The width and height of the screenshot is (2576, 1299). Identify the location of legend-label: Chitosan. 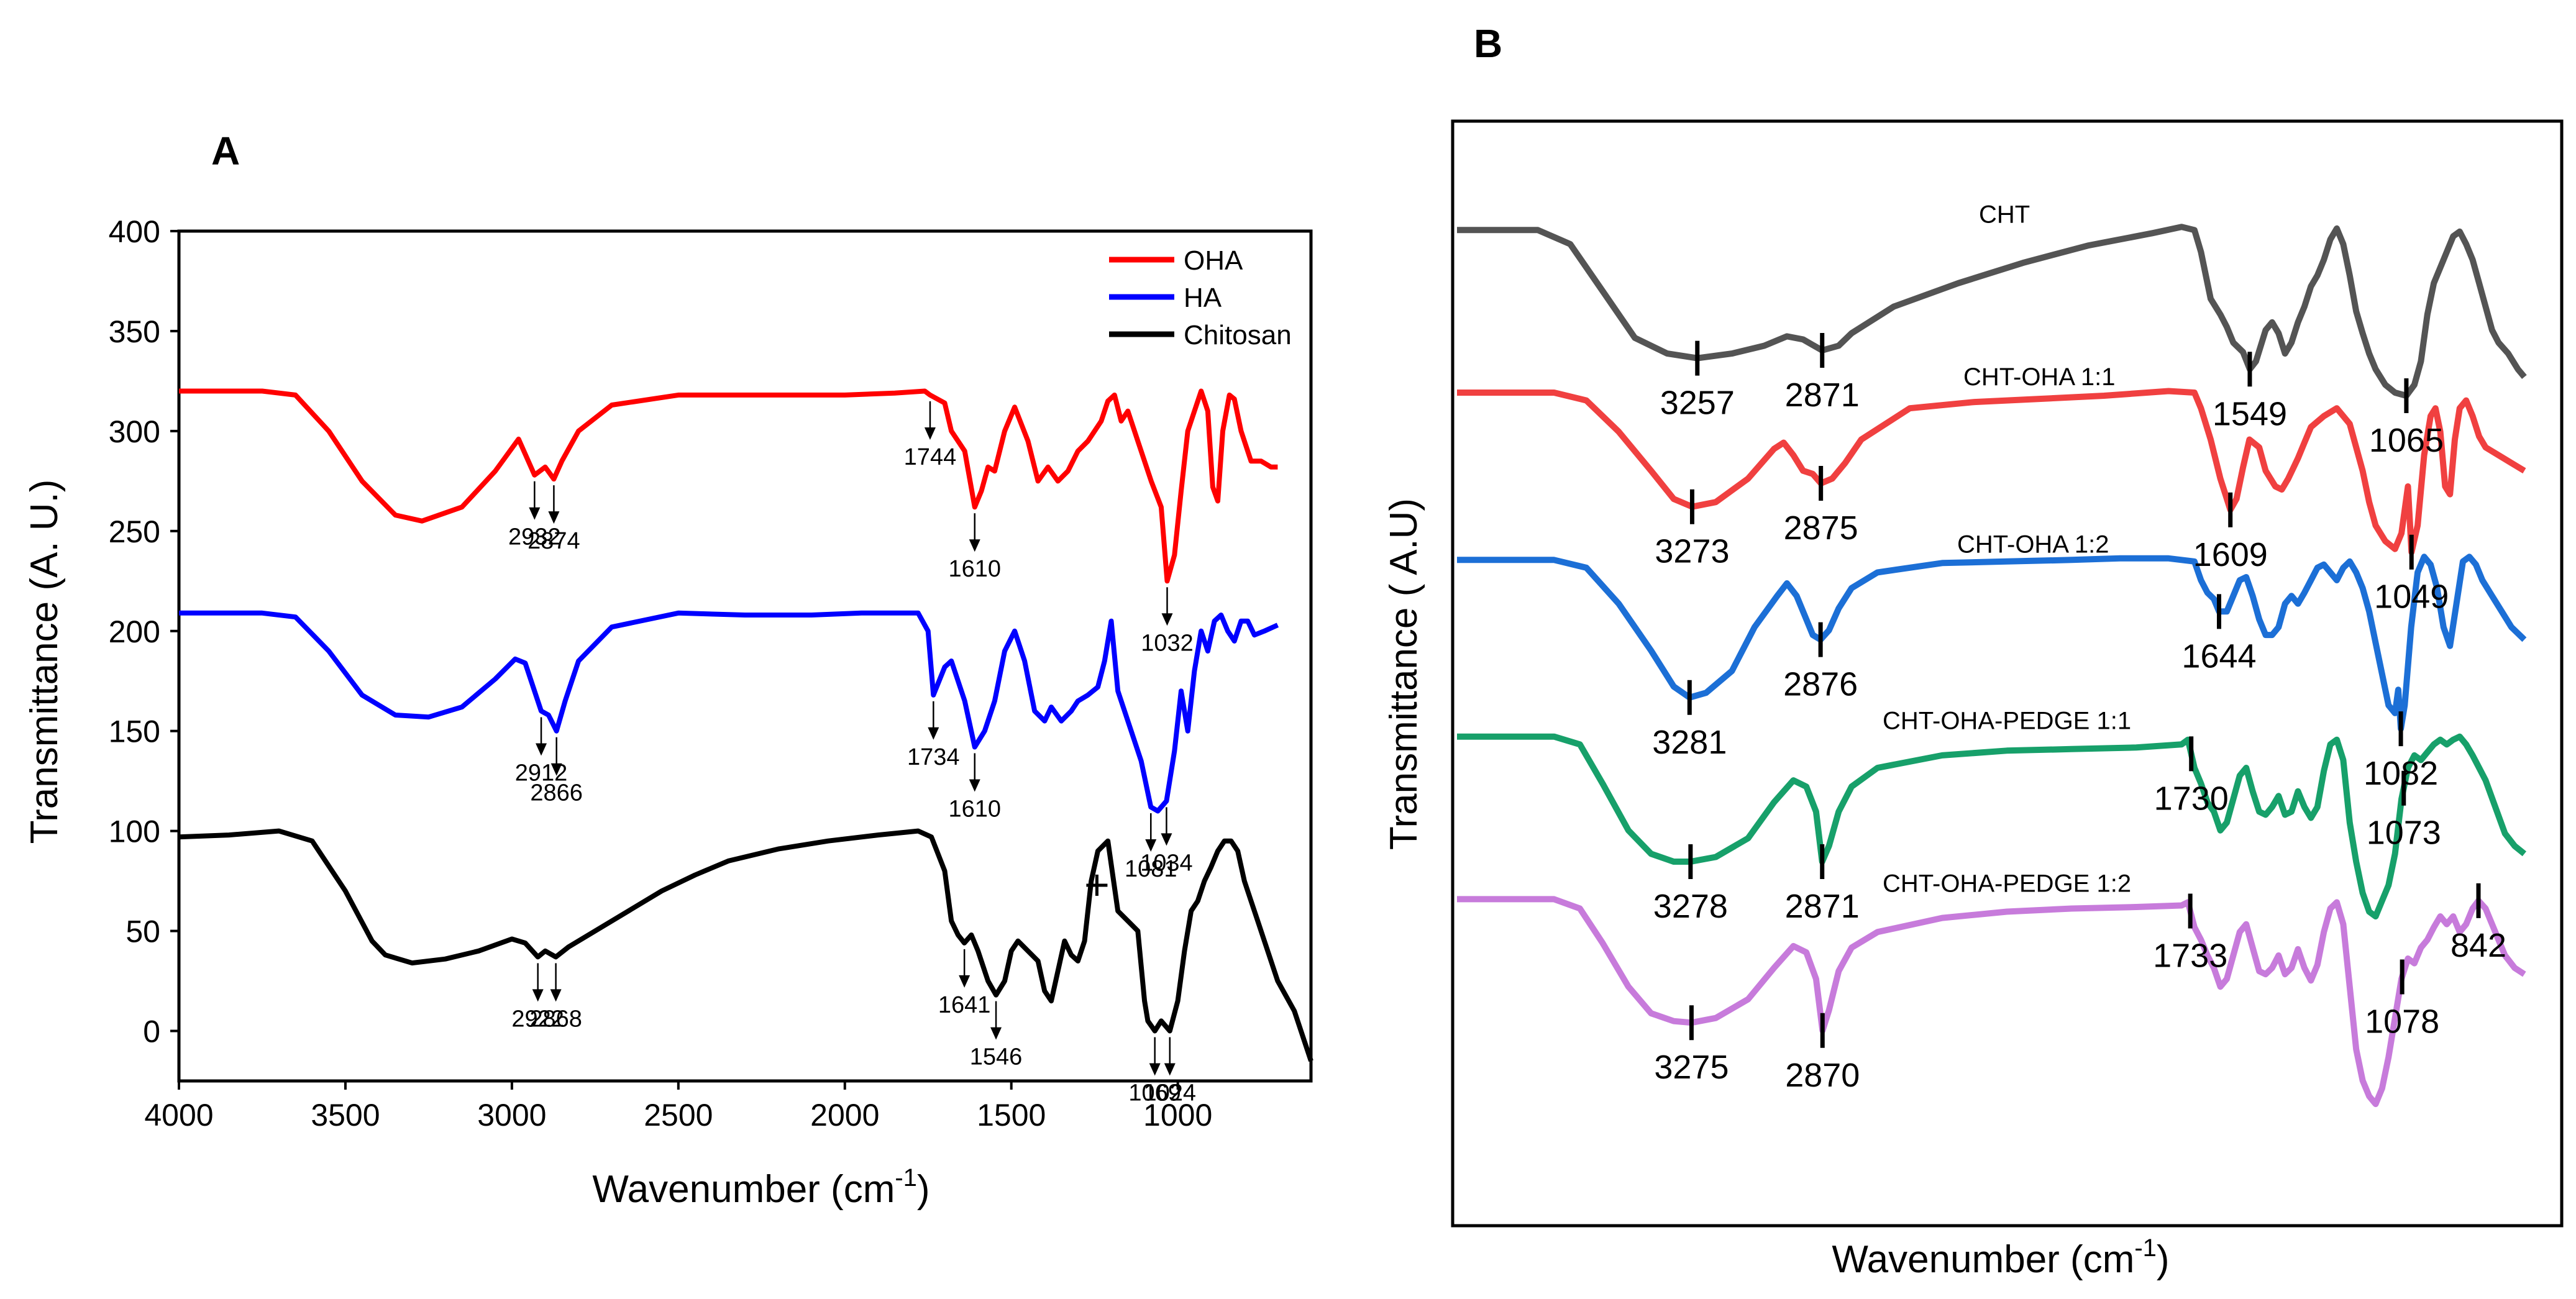
(1238, 335).